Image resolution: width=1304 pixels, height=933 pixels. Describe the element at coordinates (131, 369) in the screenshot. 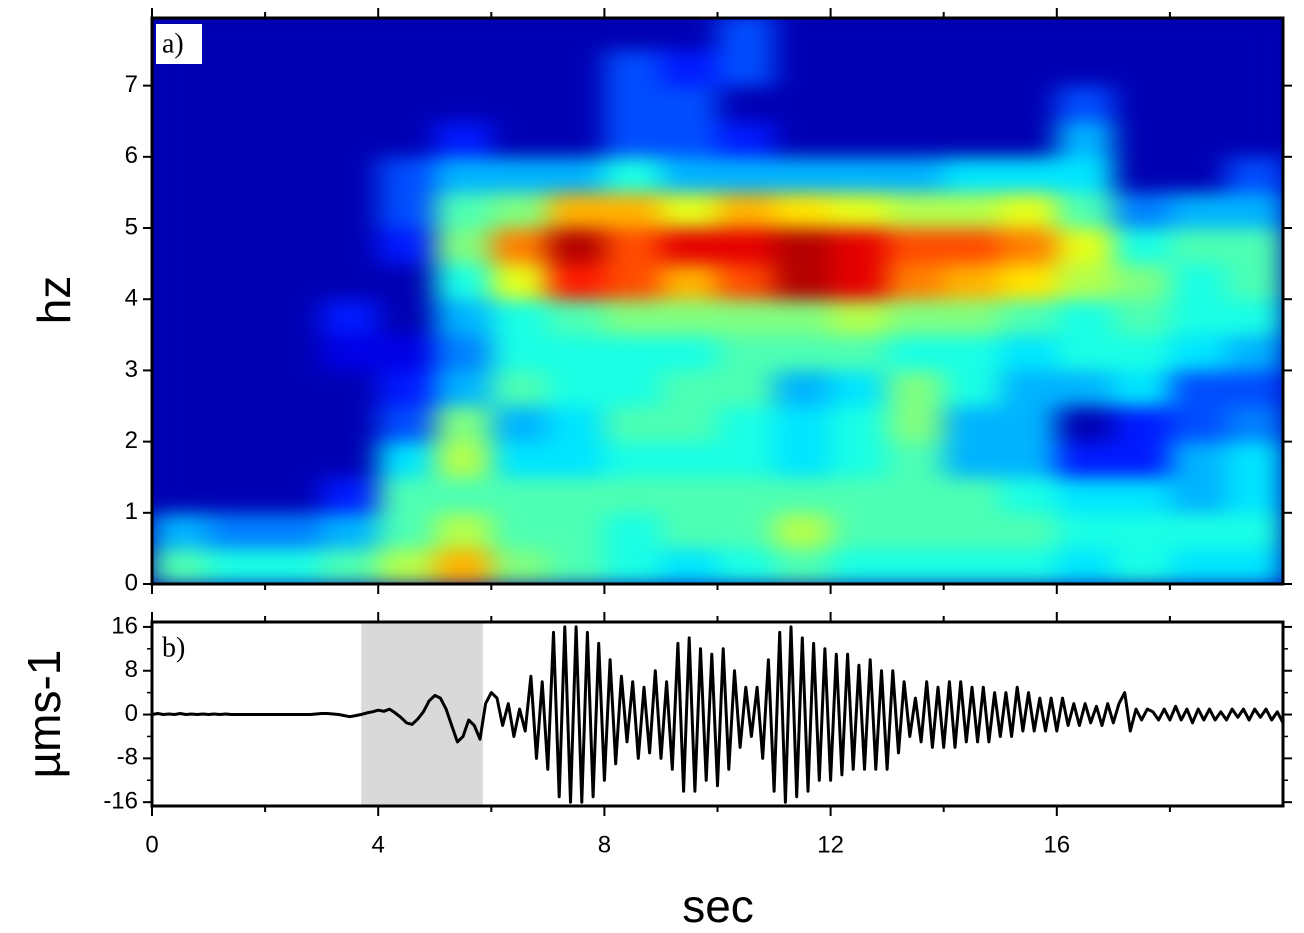

I see `y-tick-label: 3` at that location.